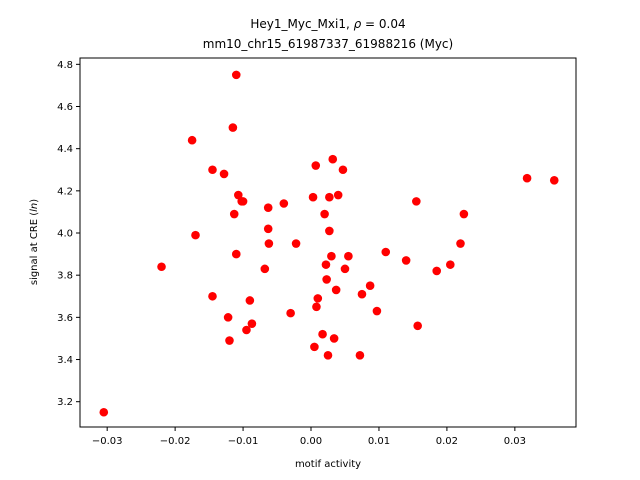 The image size is (640, 480). I want to click on y-axis-ticks: 3.2 3.4 3.6 3.8 4.0 4.2 4.4 4.6 4.8, so click(68, 234).